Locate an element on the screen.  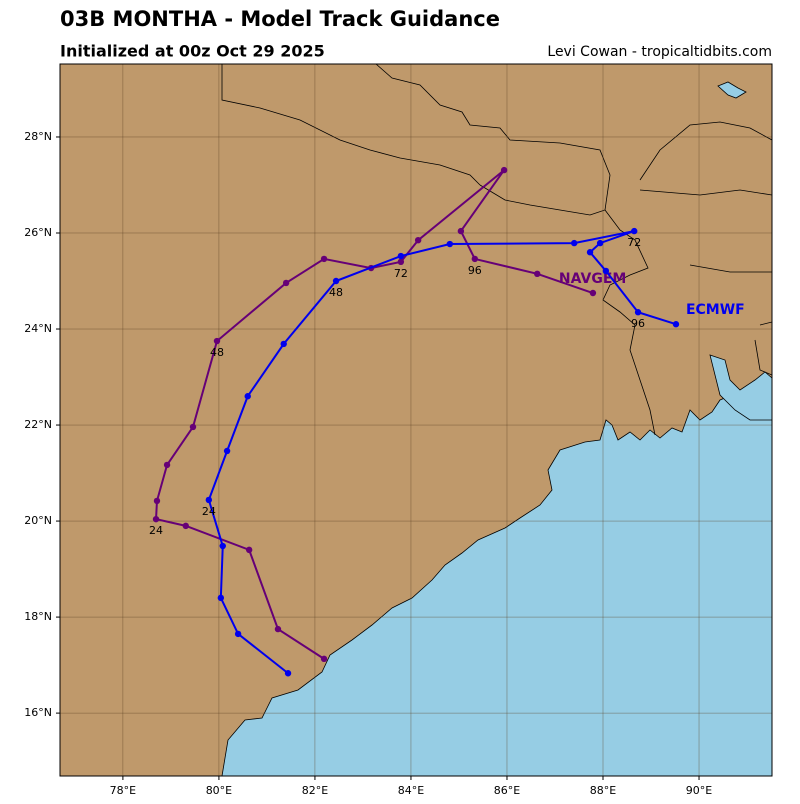
x-tick-label: 80°E is located at coordinates (219, 790).